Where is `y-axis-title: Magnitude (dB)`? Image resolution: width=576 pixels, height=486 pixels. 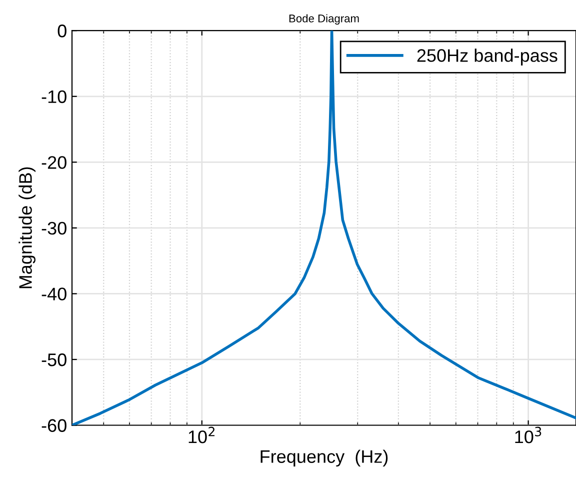 y-axis-title: Magnitude (dB) is located at coordinates (27, 227).